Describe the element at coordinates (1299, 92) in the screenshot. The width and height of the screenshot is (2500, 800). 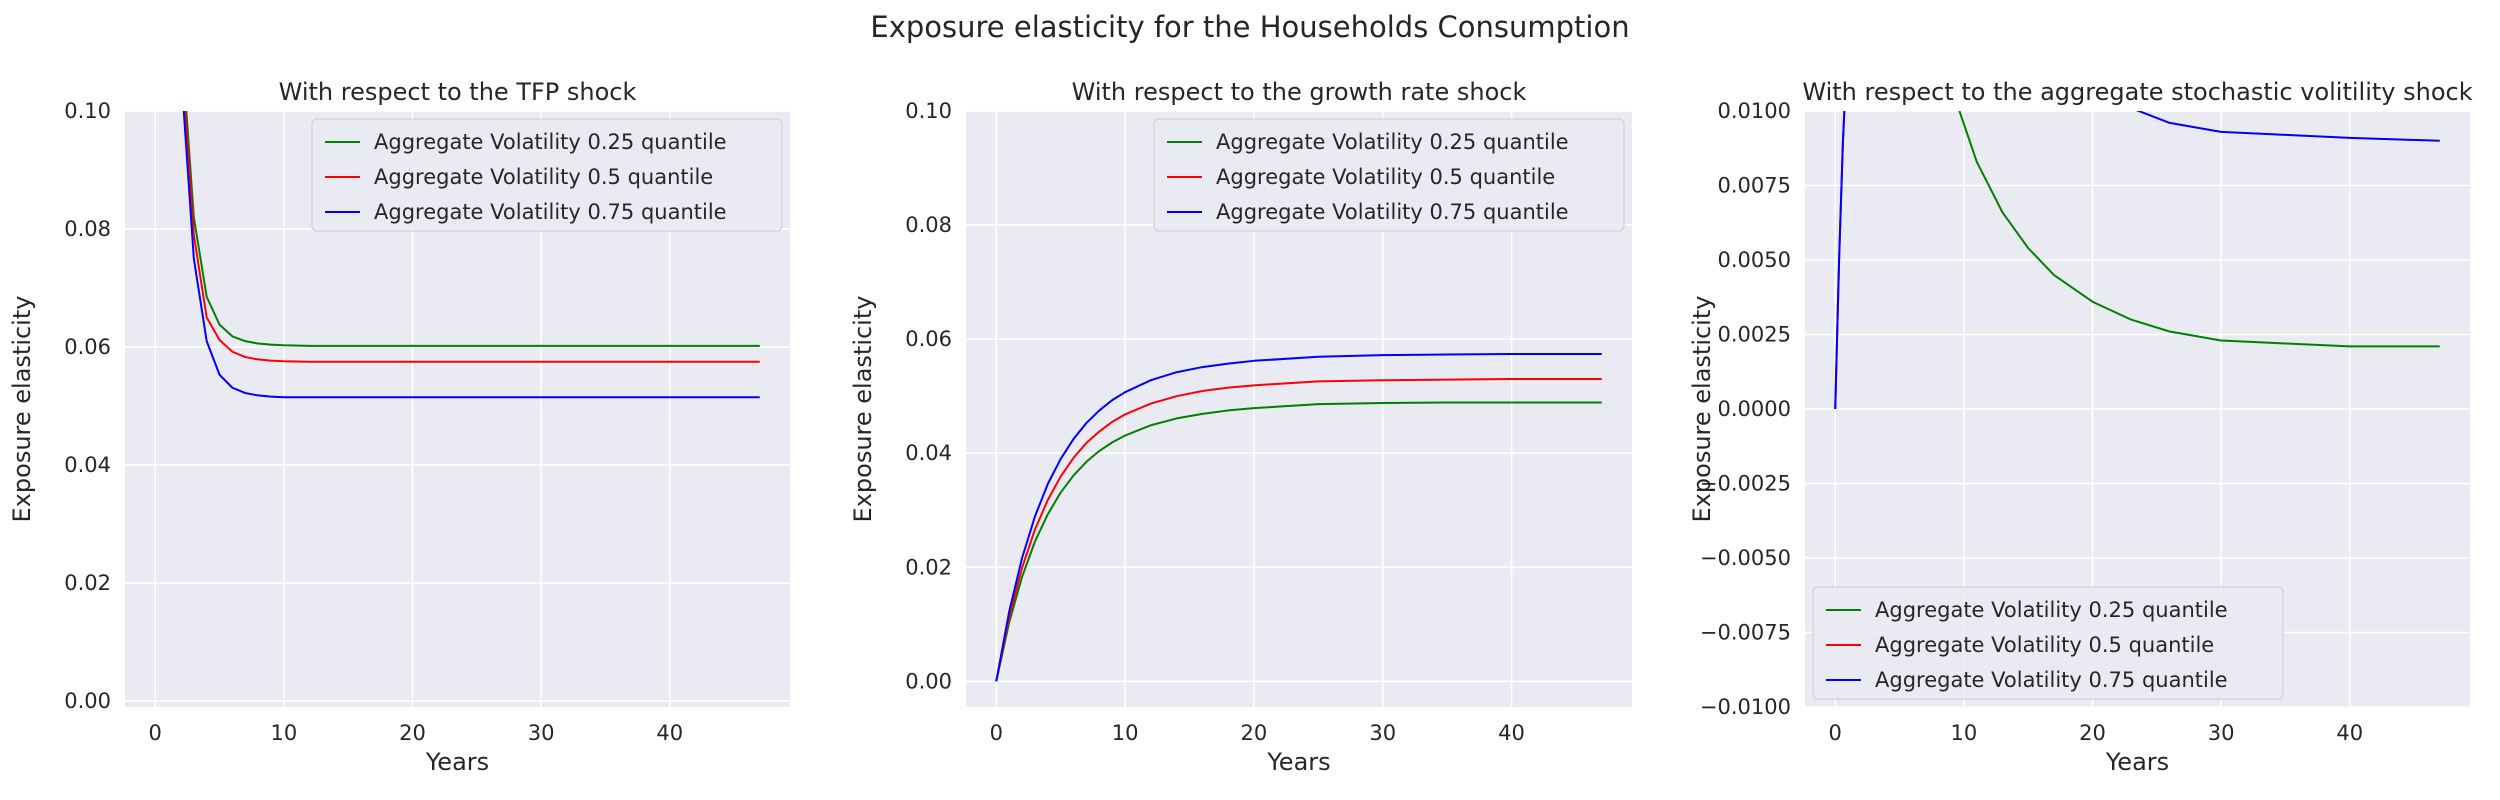
I see `chart-title: With respect to the growth rate shock` at that location.